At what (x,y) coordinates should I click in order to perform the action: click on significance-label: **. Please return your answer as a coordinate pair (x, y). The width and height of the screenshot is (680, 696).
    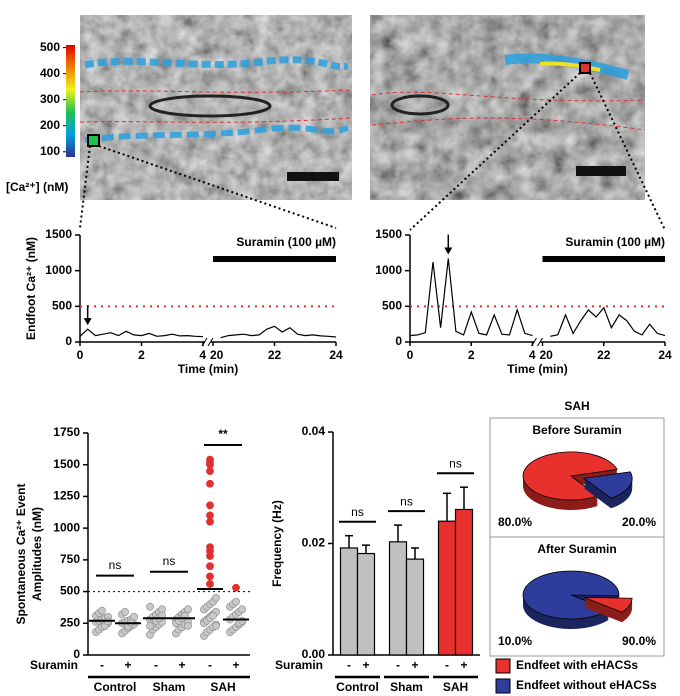
    Looking at the image, I should click on (223, 434).